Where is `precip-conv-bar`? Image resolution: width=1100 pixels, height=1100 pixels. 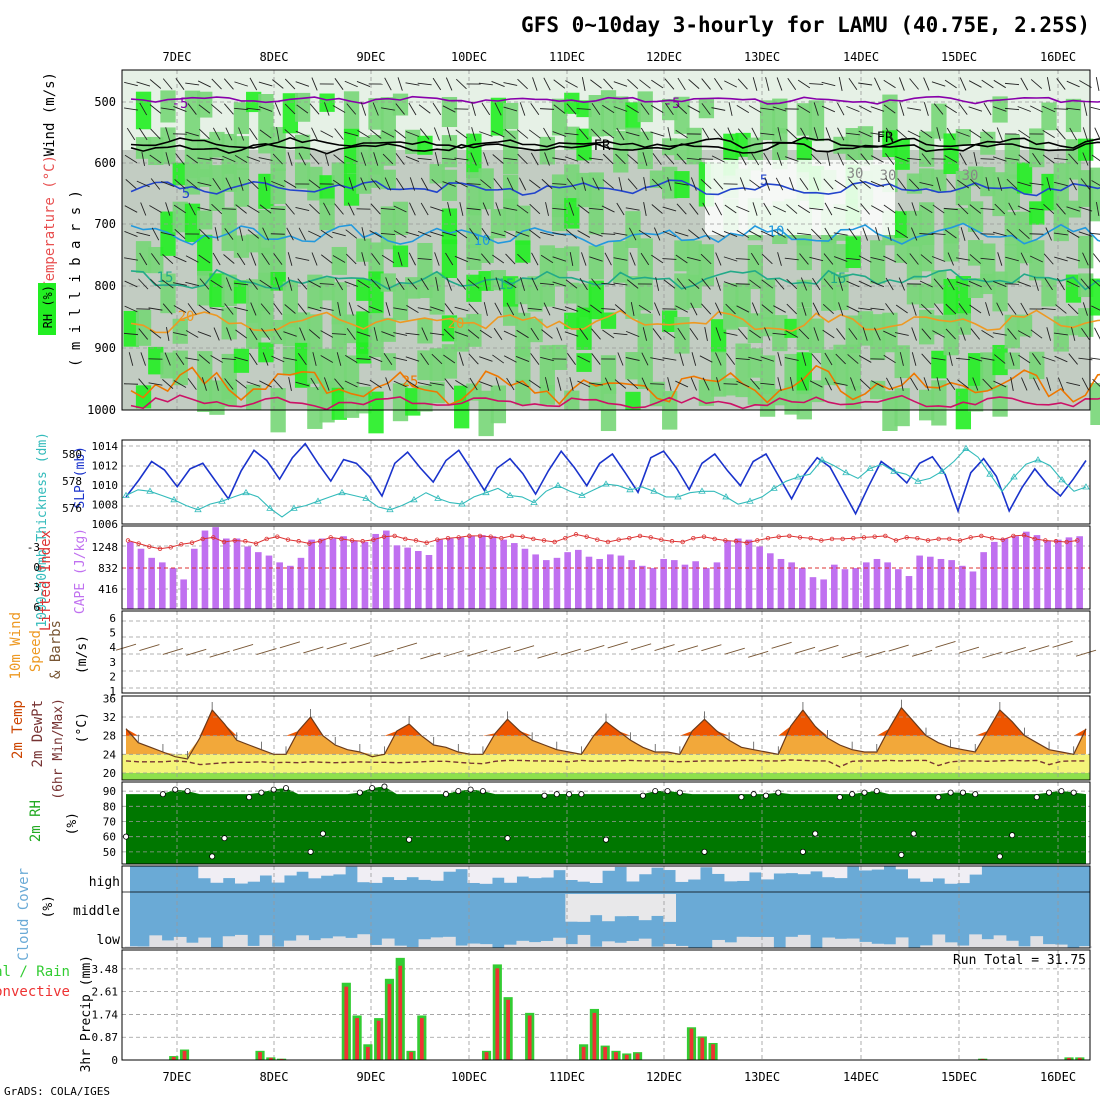 precip-conv-bar is located at coordinates (411, 1056).